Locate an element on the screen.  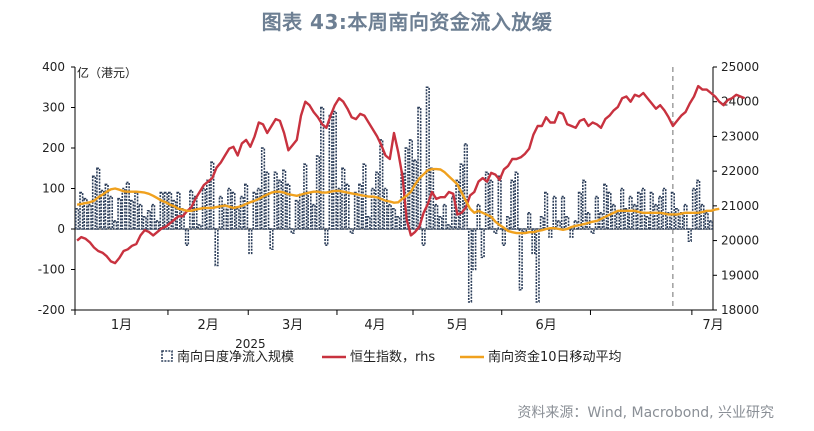
left-tick-label: 200 is located at coordinates (53, 148).